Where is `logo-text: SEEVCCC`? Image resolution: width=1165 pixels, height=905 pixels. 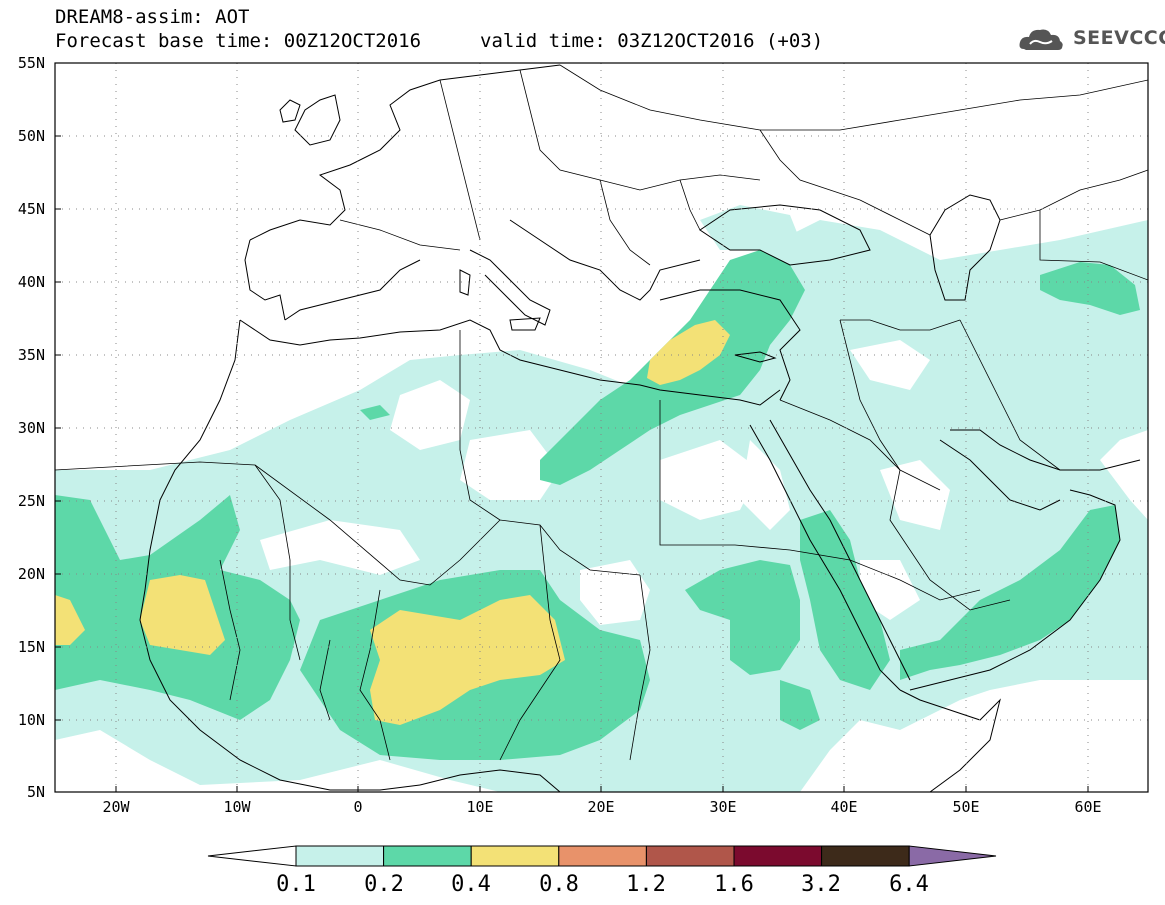
logo-text: SEEVCCC is located at coordinates (1119, 38).